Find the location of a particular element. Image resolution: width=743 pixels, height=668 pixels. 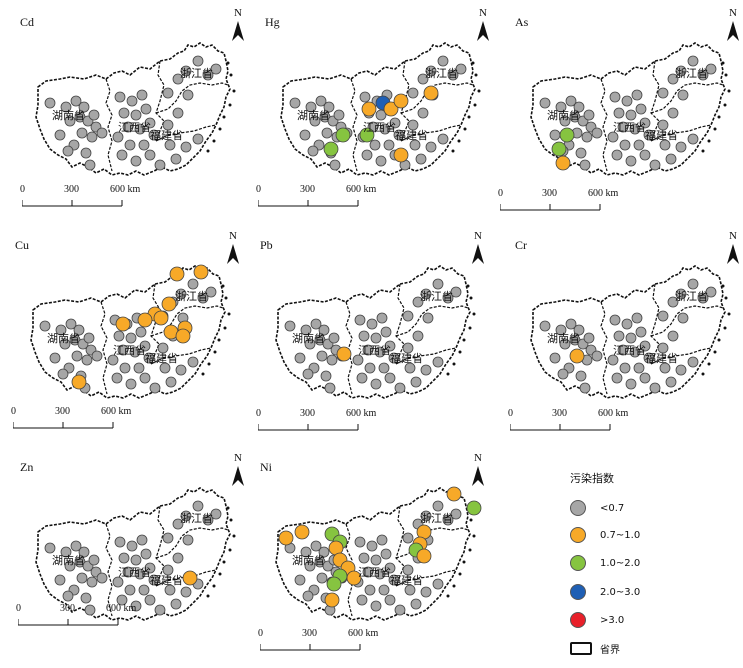

province-label-jiangxi: 江西省 is located at coordinates (134, 572).